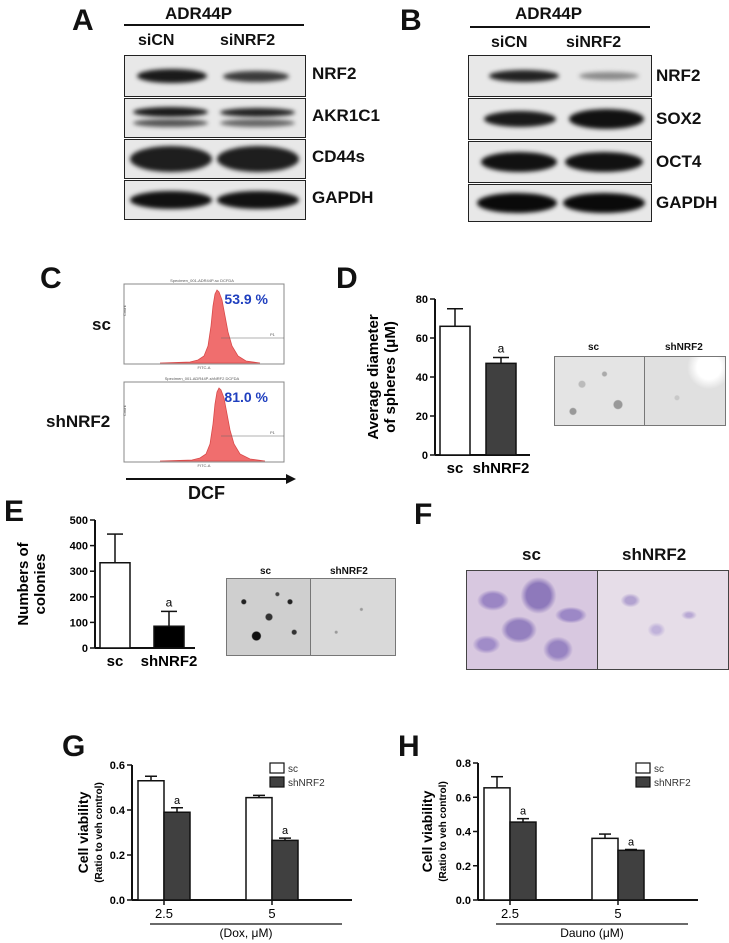  Describe the element at coordinates (79, 572) in the screenshot. I see `y-tick-label: 300` at that location.